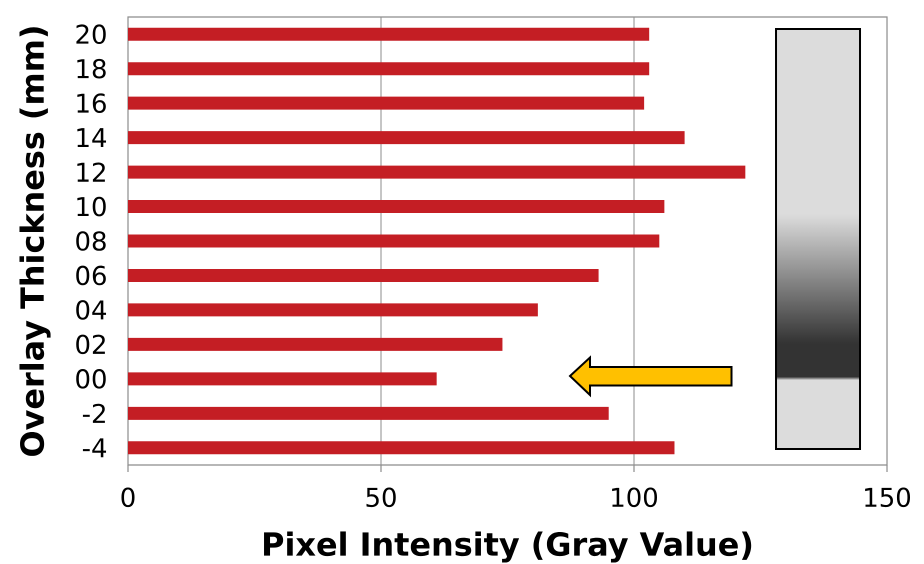  I want to click on y-tick-label: 04, so click(91, 310).